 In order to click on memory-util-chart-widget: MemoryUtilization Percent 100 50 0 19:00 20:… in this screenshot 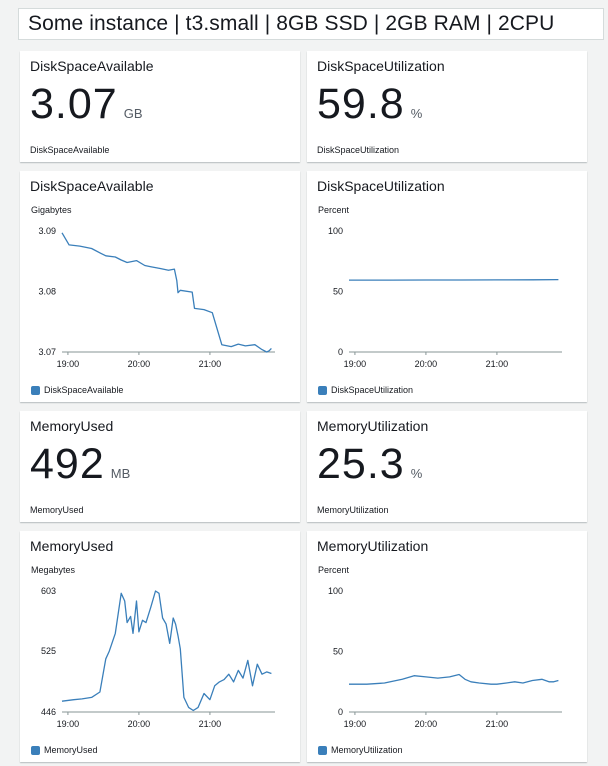, I will do `click(447, 646)`.